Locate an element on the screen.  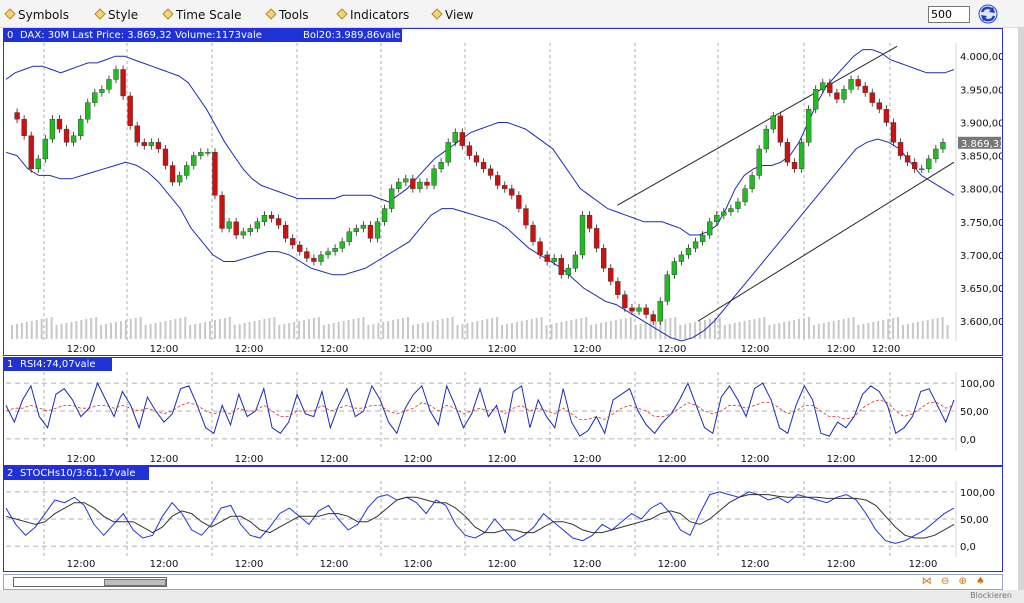
refresh-button is located at coordinates (988, 14).